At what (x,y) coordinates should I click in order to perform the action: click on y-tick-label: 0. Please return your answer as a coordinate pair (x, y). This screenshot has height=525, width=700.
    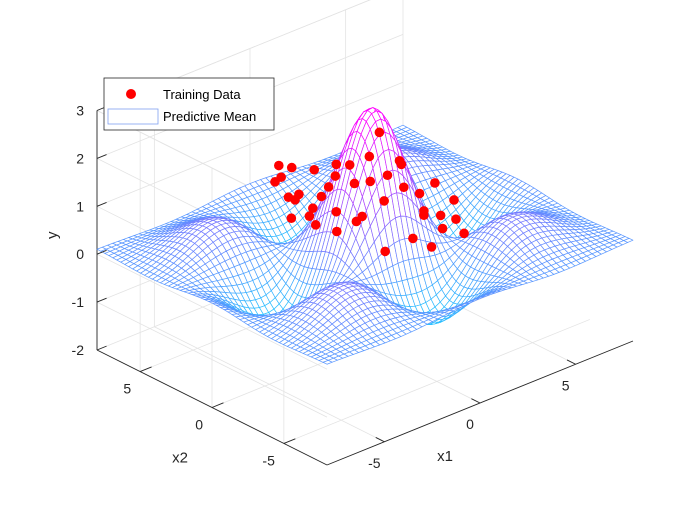
    Looking at the image, I should click on (199, 425).